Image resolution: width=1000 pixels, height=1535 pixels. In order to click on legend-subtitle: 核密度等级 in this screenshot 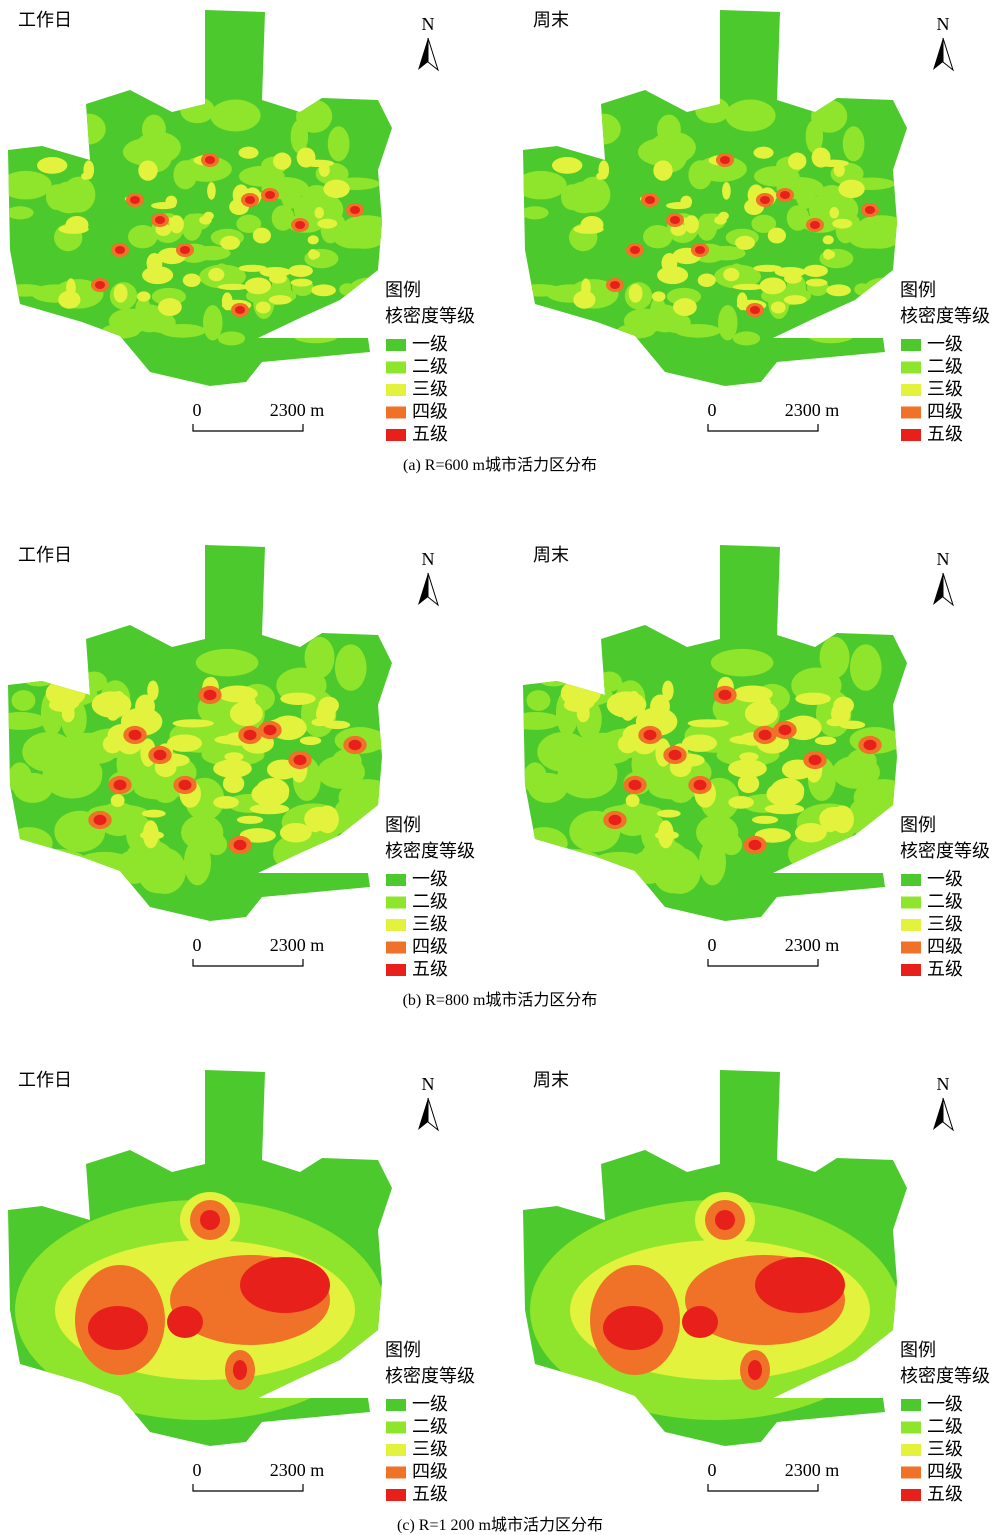, I will do `click(430, 316)`.